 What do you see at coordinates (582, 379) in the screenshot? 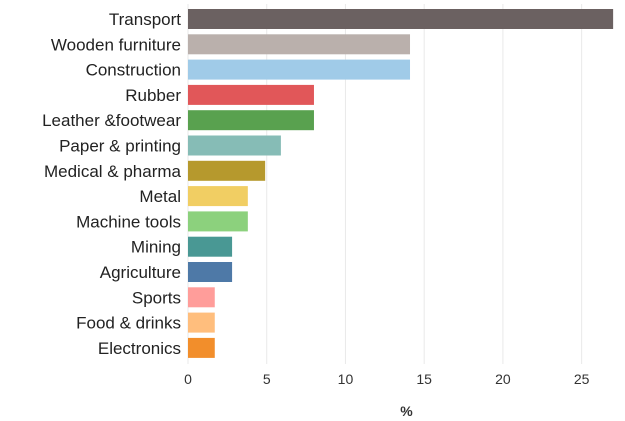
I see `x-tick-label: 25` at bounding box center [582, 379].